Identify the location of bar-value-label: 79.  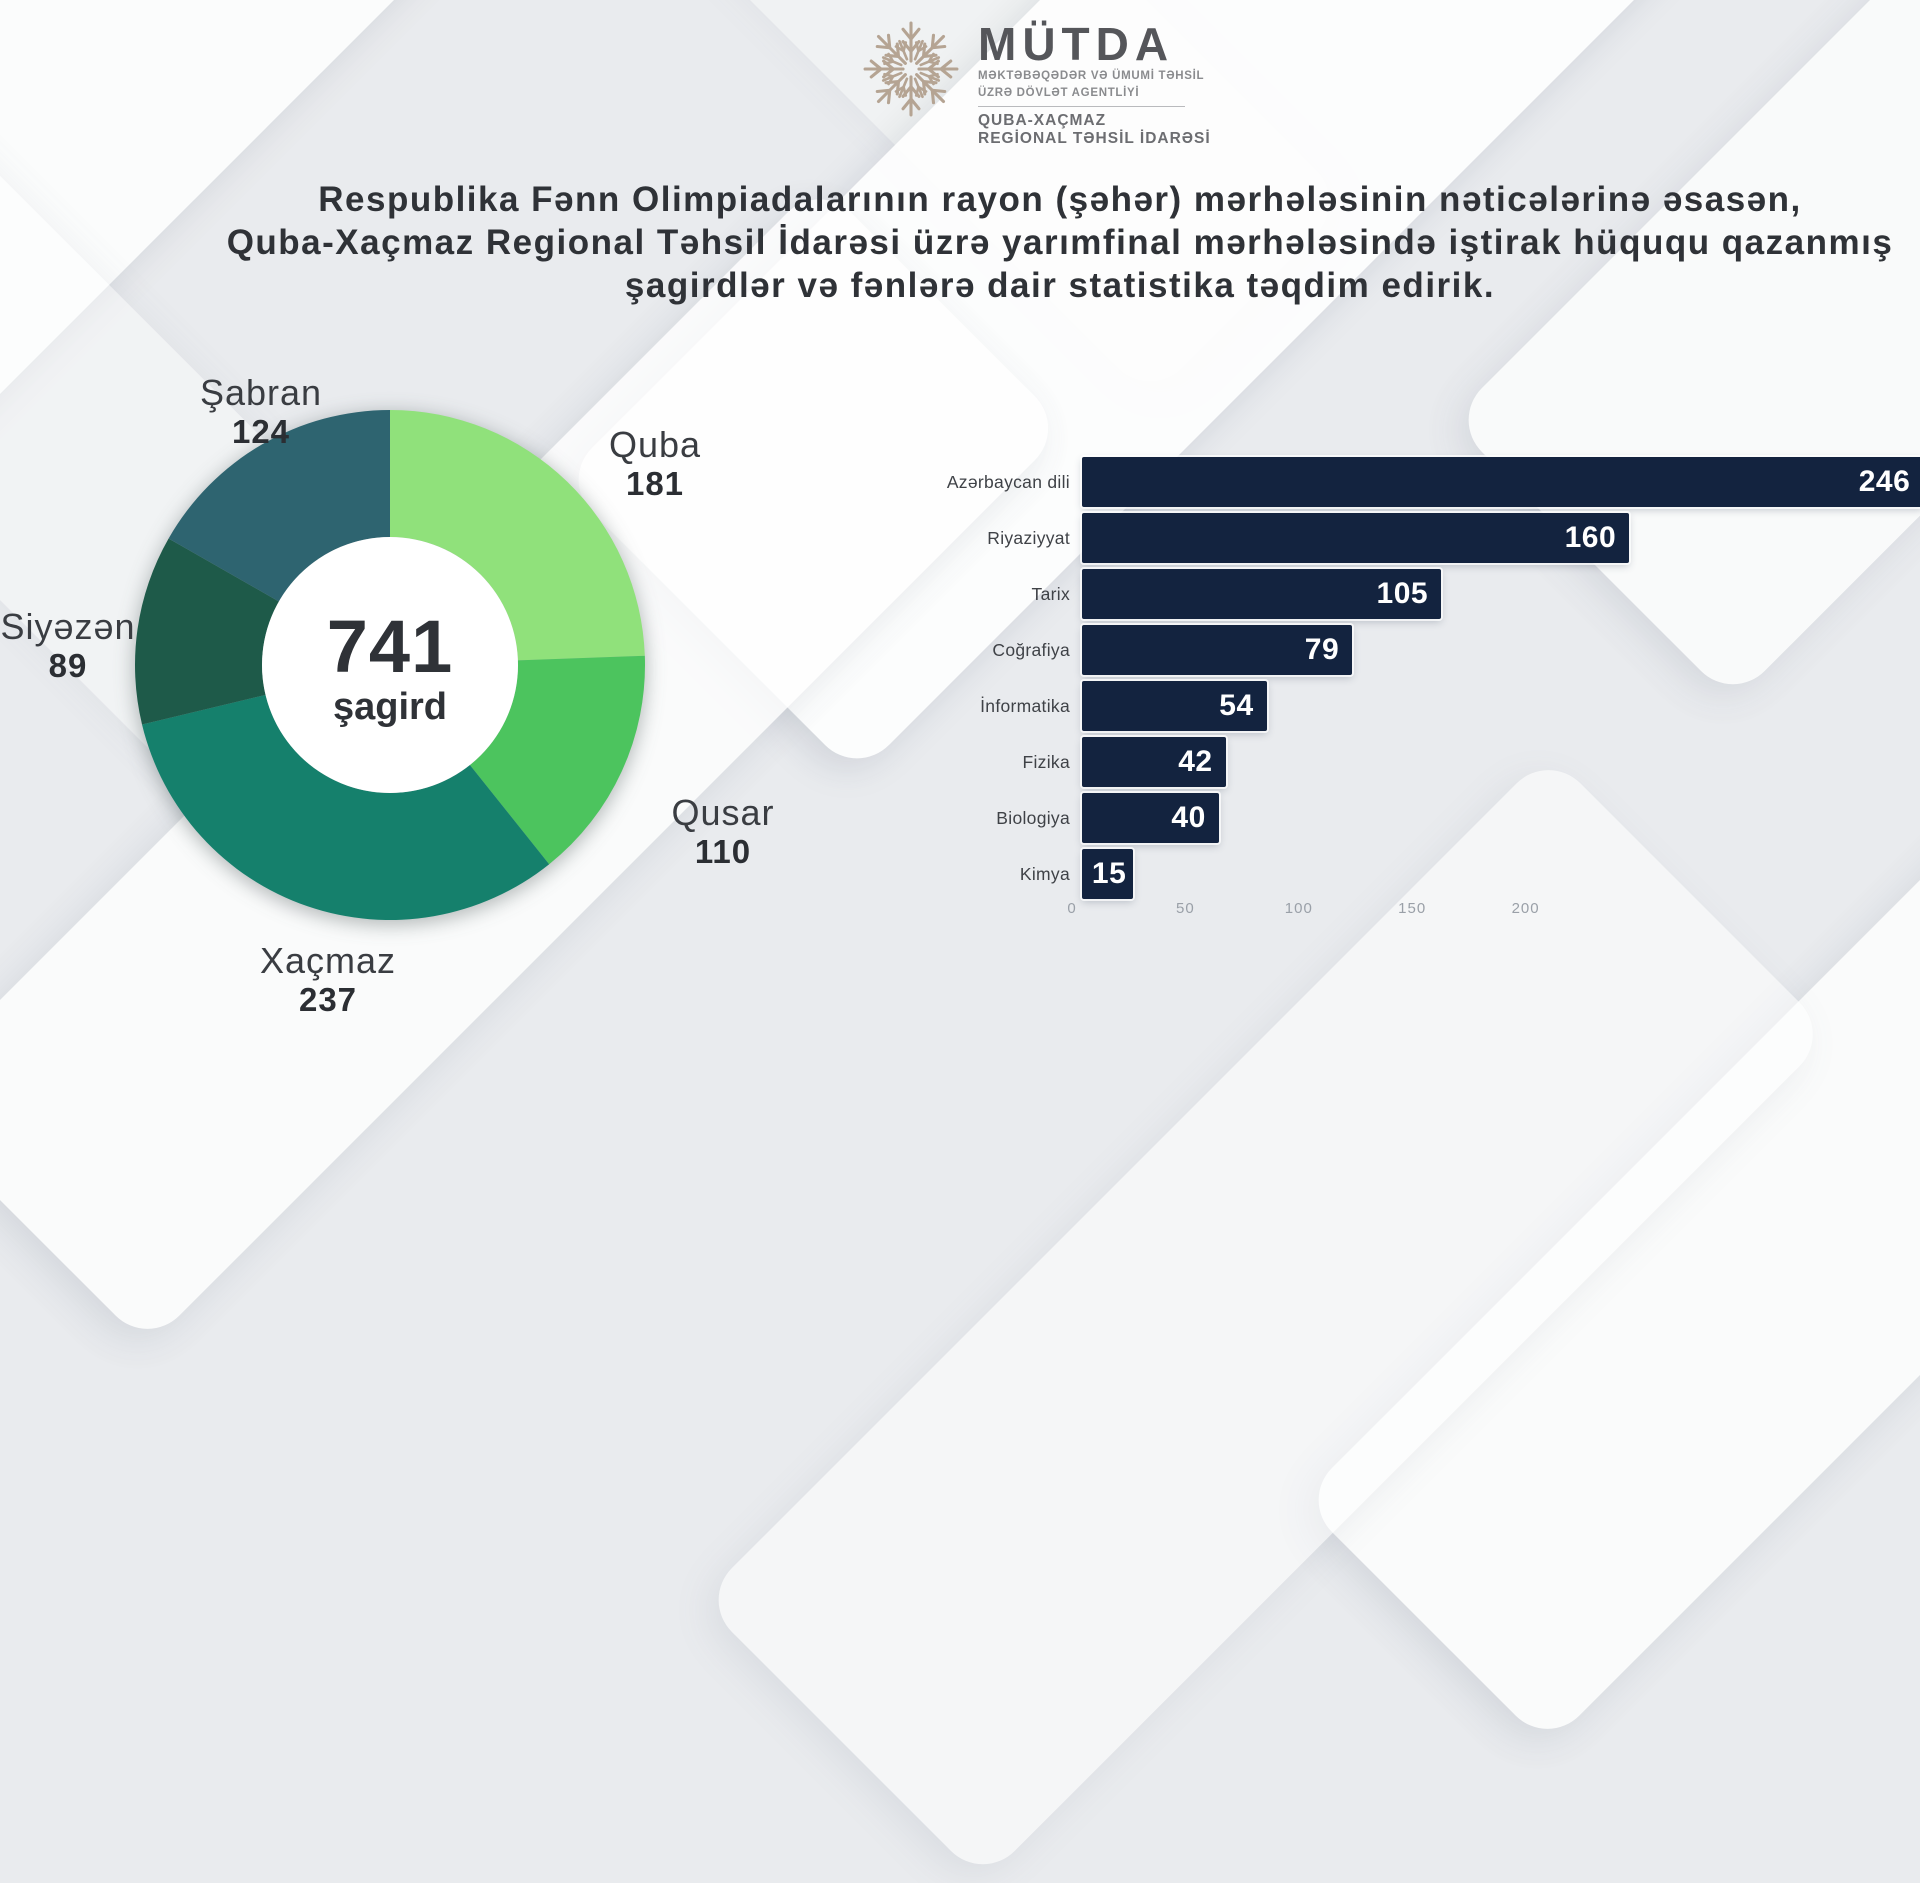
(1322, 649).